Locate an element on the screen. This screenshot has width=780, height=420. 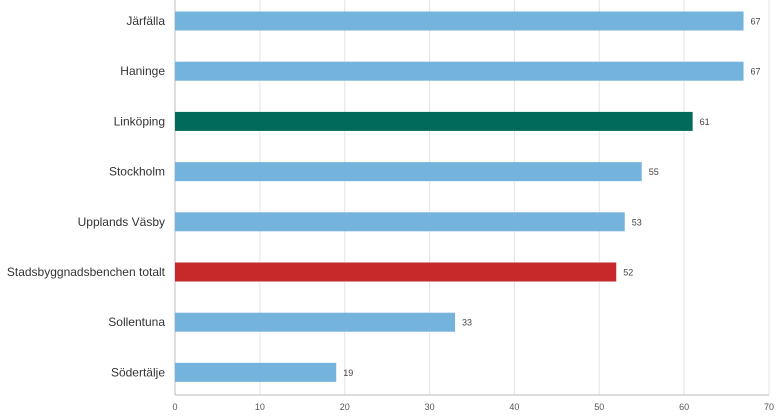
category-label: Sollentuna is located at coordinates (136, 322).